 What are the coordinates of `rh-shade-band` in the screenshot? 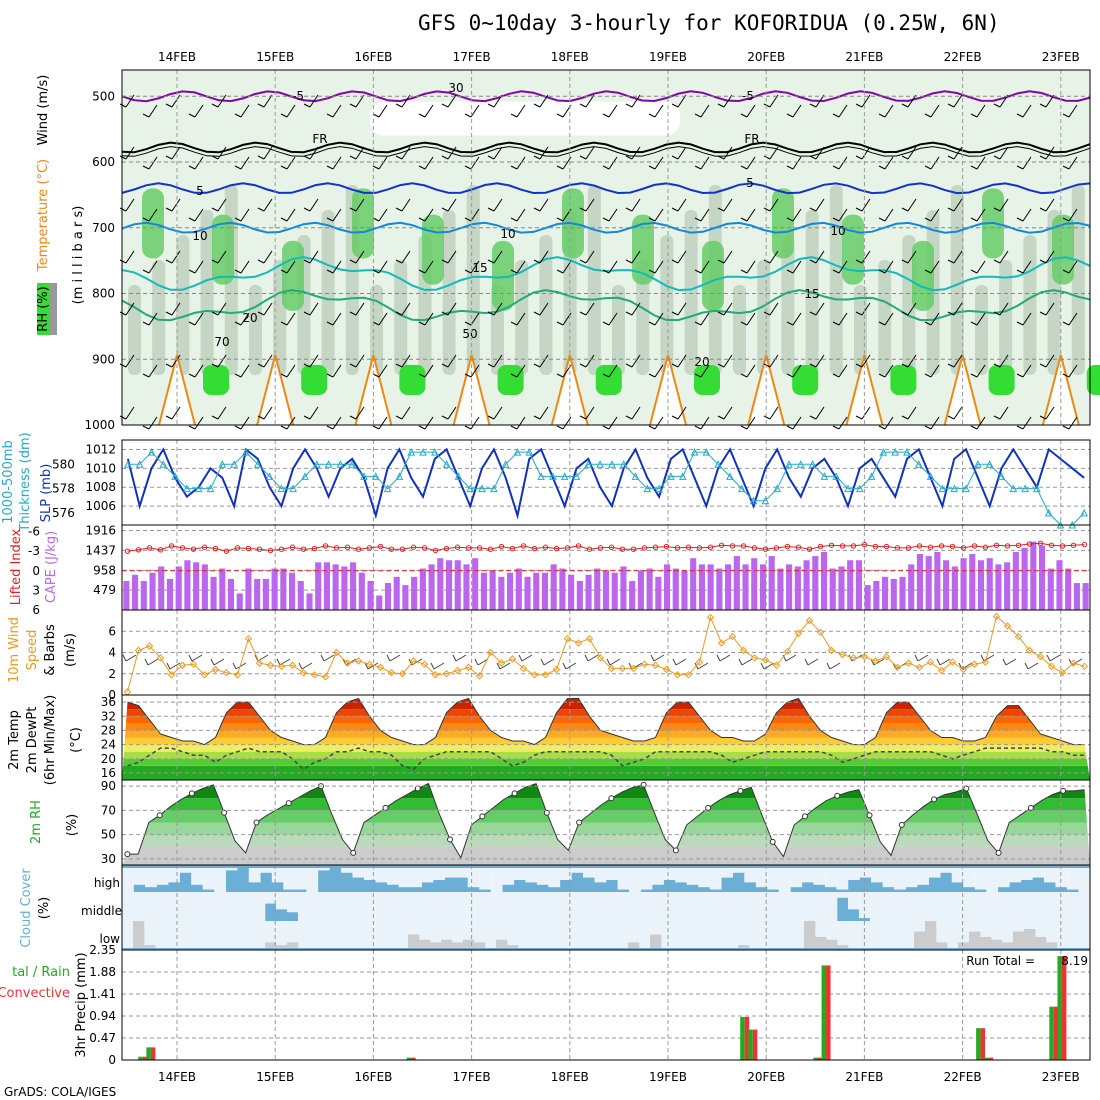 It's located at (739, 330).